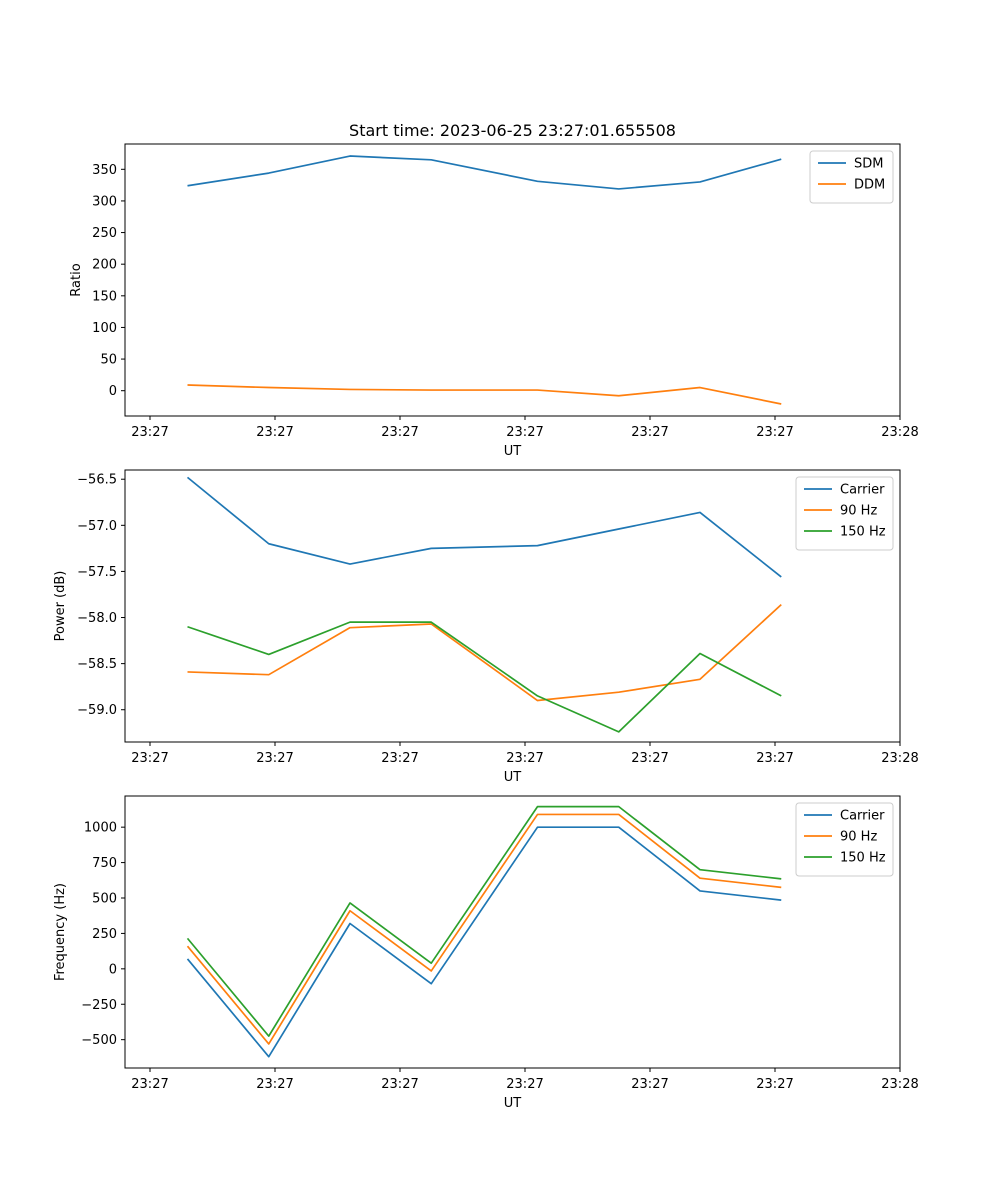 The width and height of the screenshot is (1000, 1200). What do you see at coordinates (851, 177) in the screenshot?
I see `legend-box` at bounding box center [851, 177].